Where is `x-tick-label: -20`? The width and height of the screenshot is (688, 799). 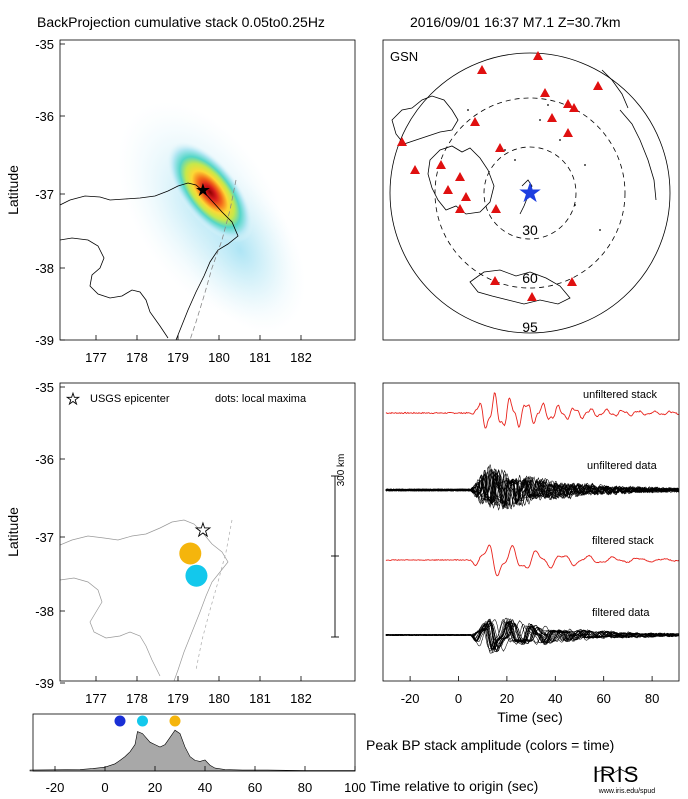
x-tick-label: -20 is located at coordinates (410, 698).